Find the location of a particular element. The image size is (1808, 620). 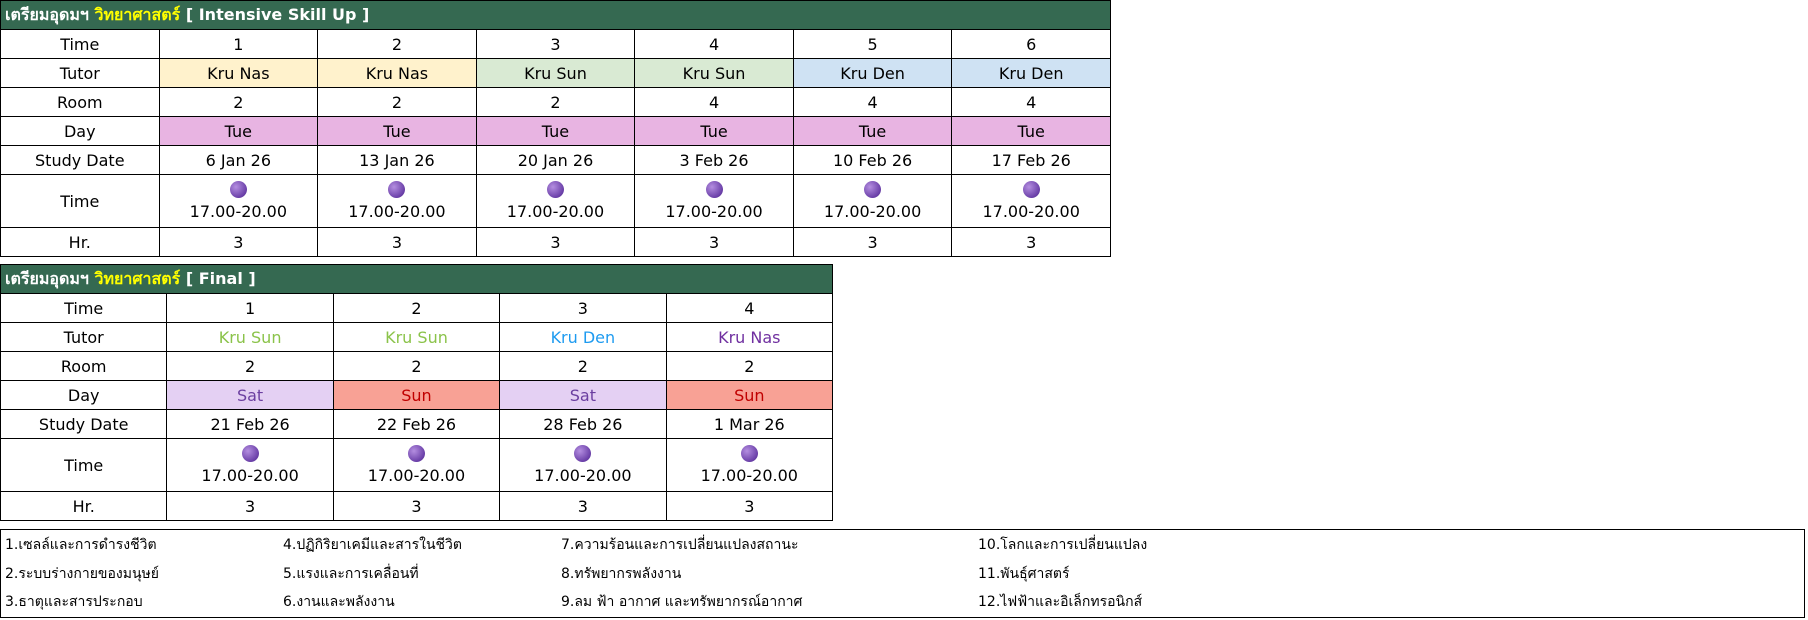

row-time: Time 1 2 3 4 5 6 is located at coordinates (555, 44).